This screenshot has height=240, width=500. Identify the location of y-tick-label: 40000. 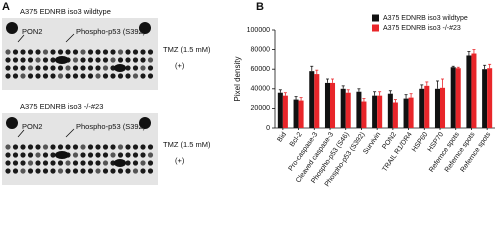
(261, 89).